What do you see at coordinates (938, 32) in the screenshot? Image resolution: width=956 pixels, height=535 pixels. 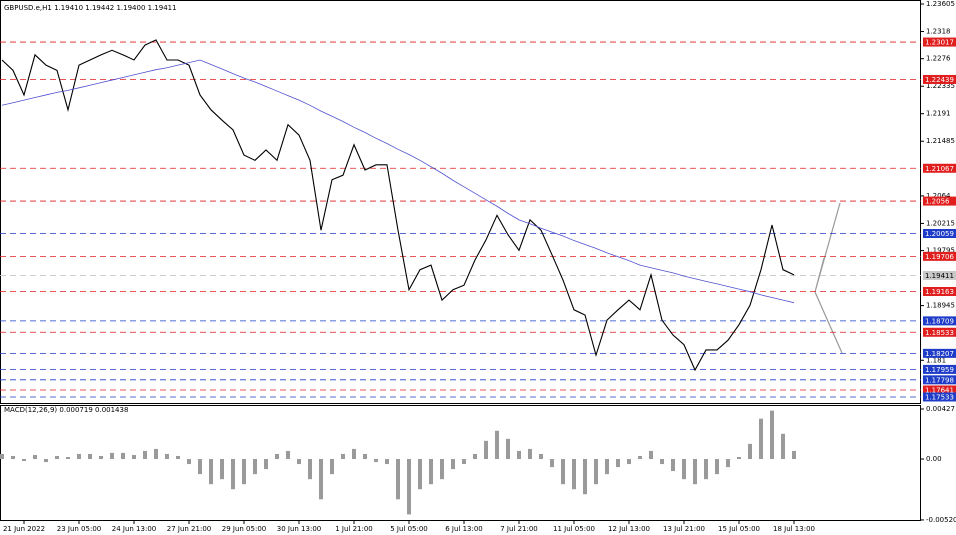 I see `y-tick-label: 1.2318` at bounding box center [938, 32].